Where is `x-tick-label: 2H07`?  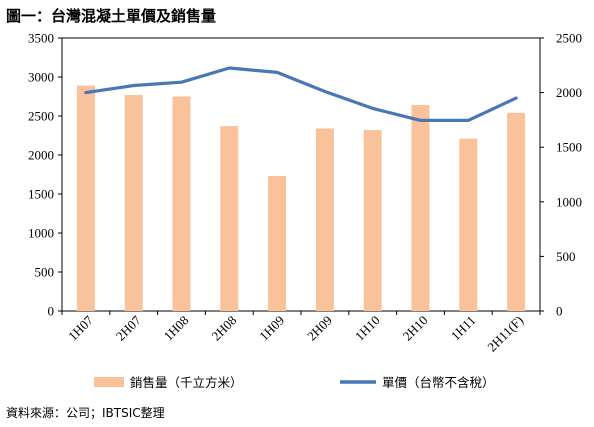
x-tick-label: 2H07 is located at coordinates (128, 327).